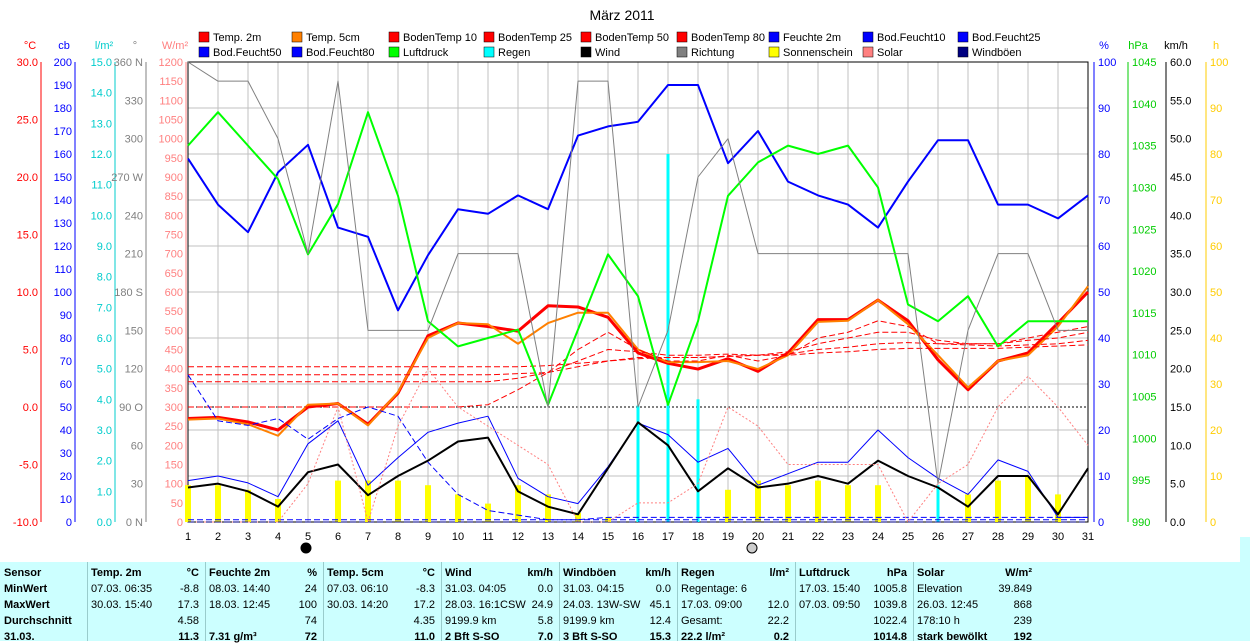 The height and width of the screenshot is (644, 1250). I want to click on x-tick-label: 10, so click(458, 537).